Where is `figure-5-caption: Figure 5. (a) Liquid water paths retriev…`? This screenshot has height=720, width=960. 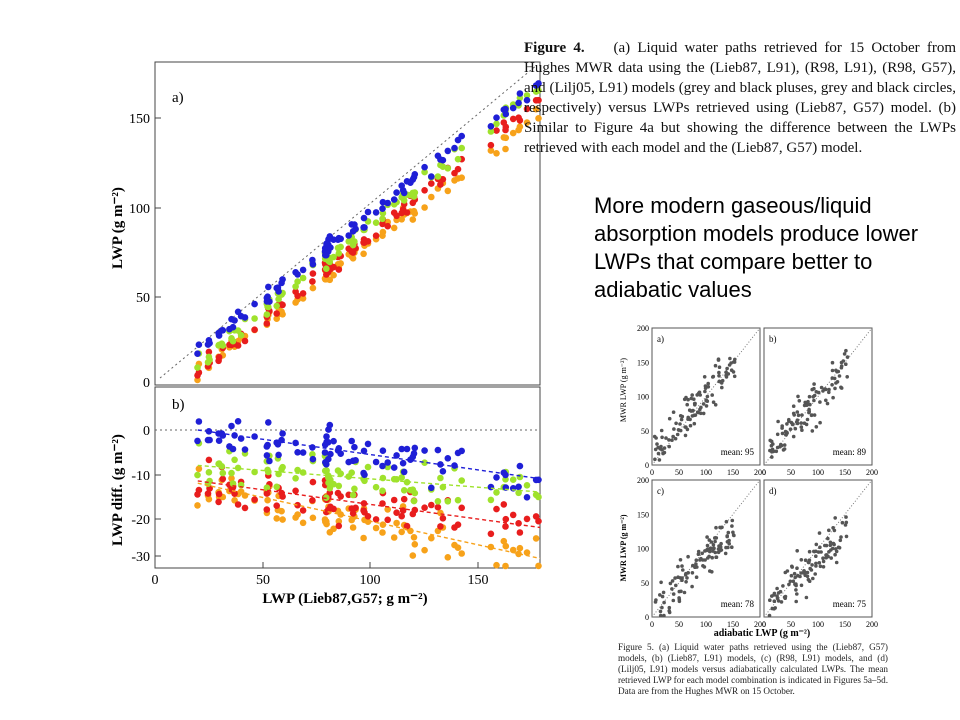 figure-5-caption: Figure 5. (a) Liquid water paths retriev… is located at coordinates (753, 669).